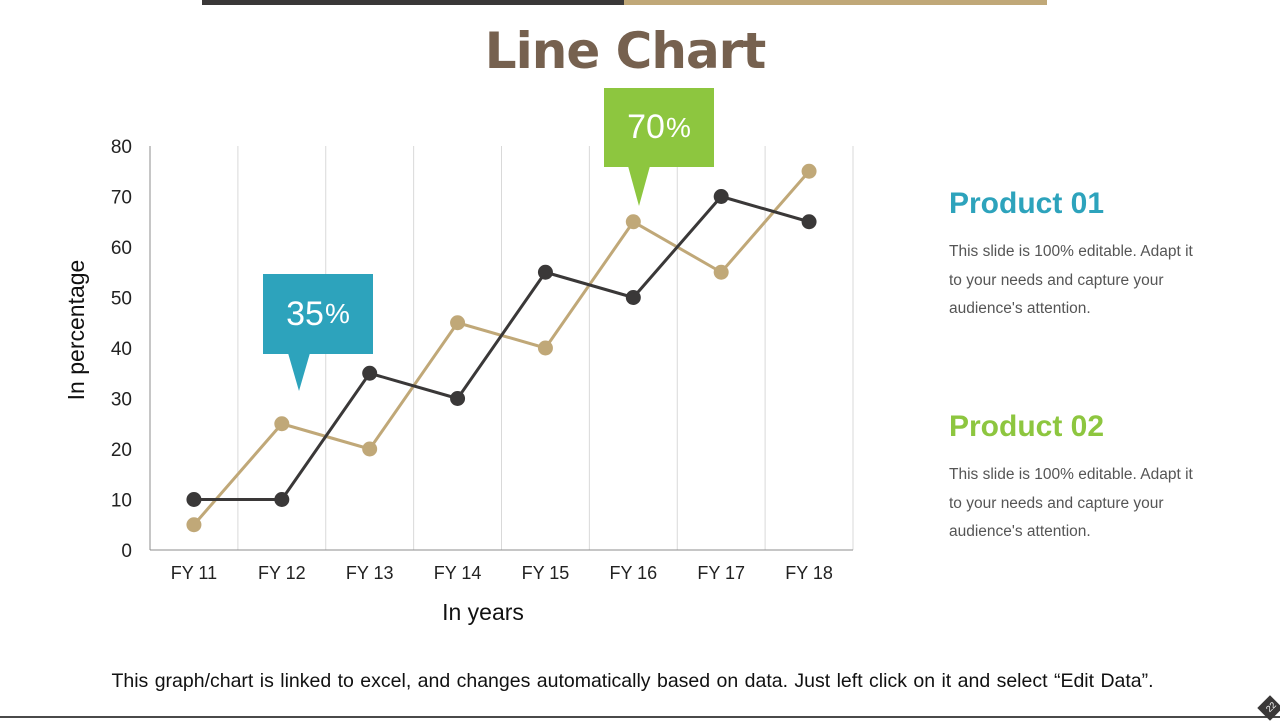  What do you see at coordinates (625, 51) in the screenshot?
I see `slide-title: Line Chart` at bounding box center [625, 51].